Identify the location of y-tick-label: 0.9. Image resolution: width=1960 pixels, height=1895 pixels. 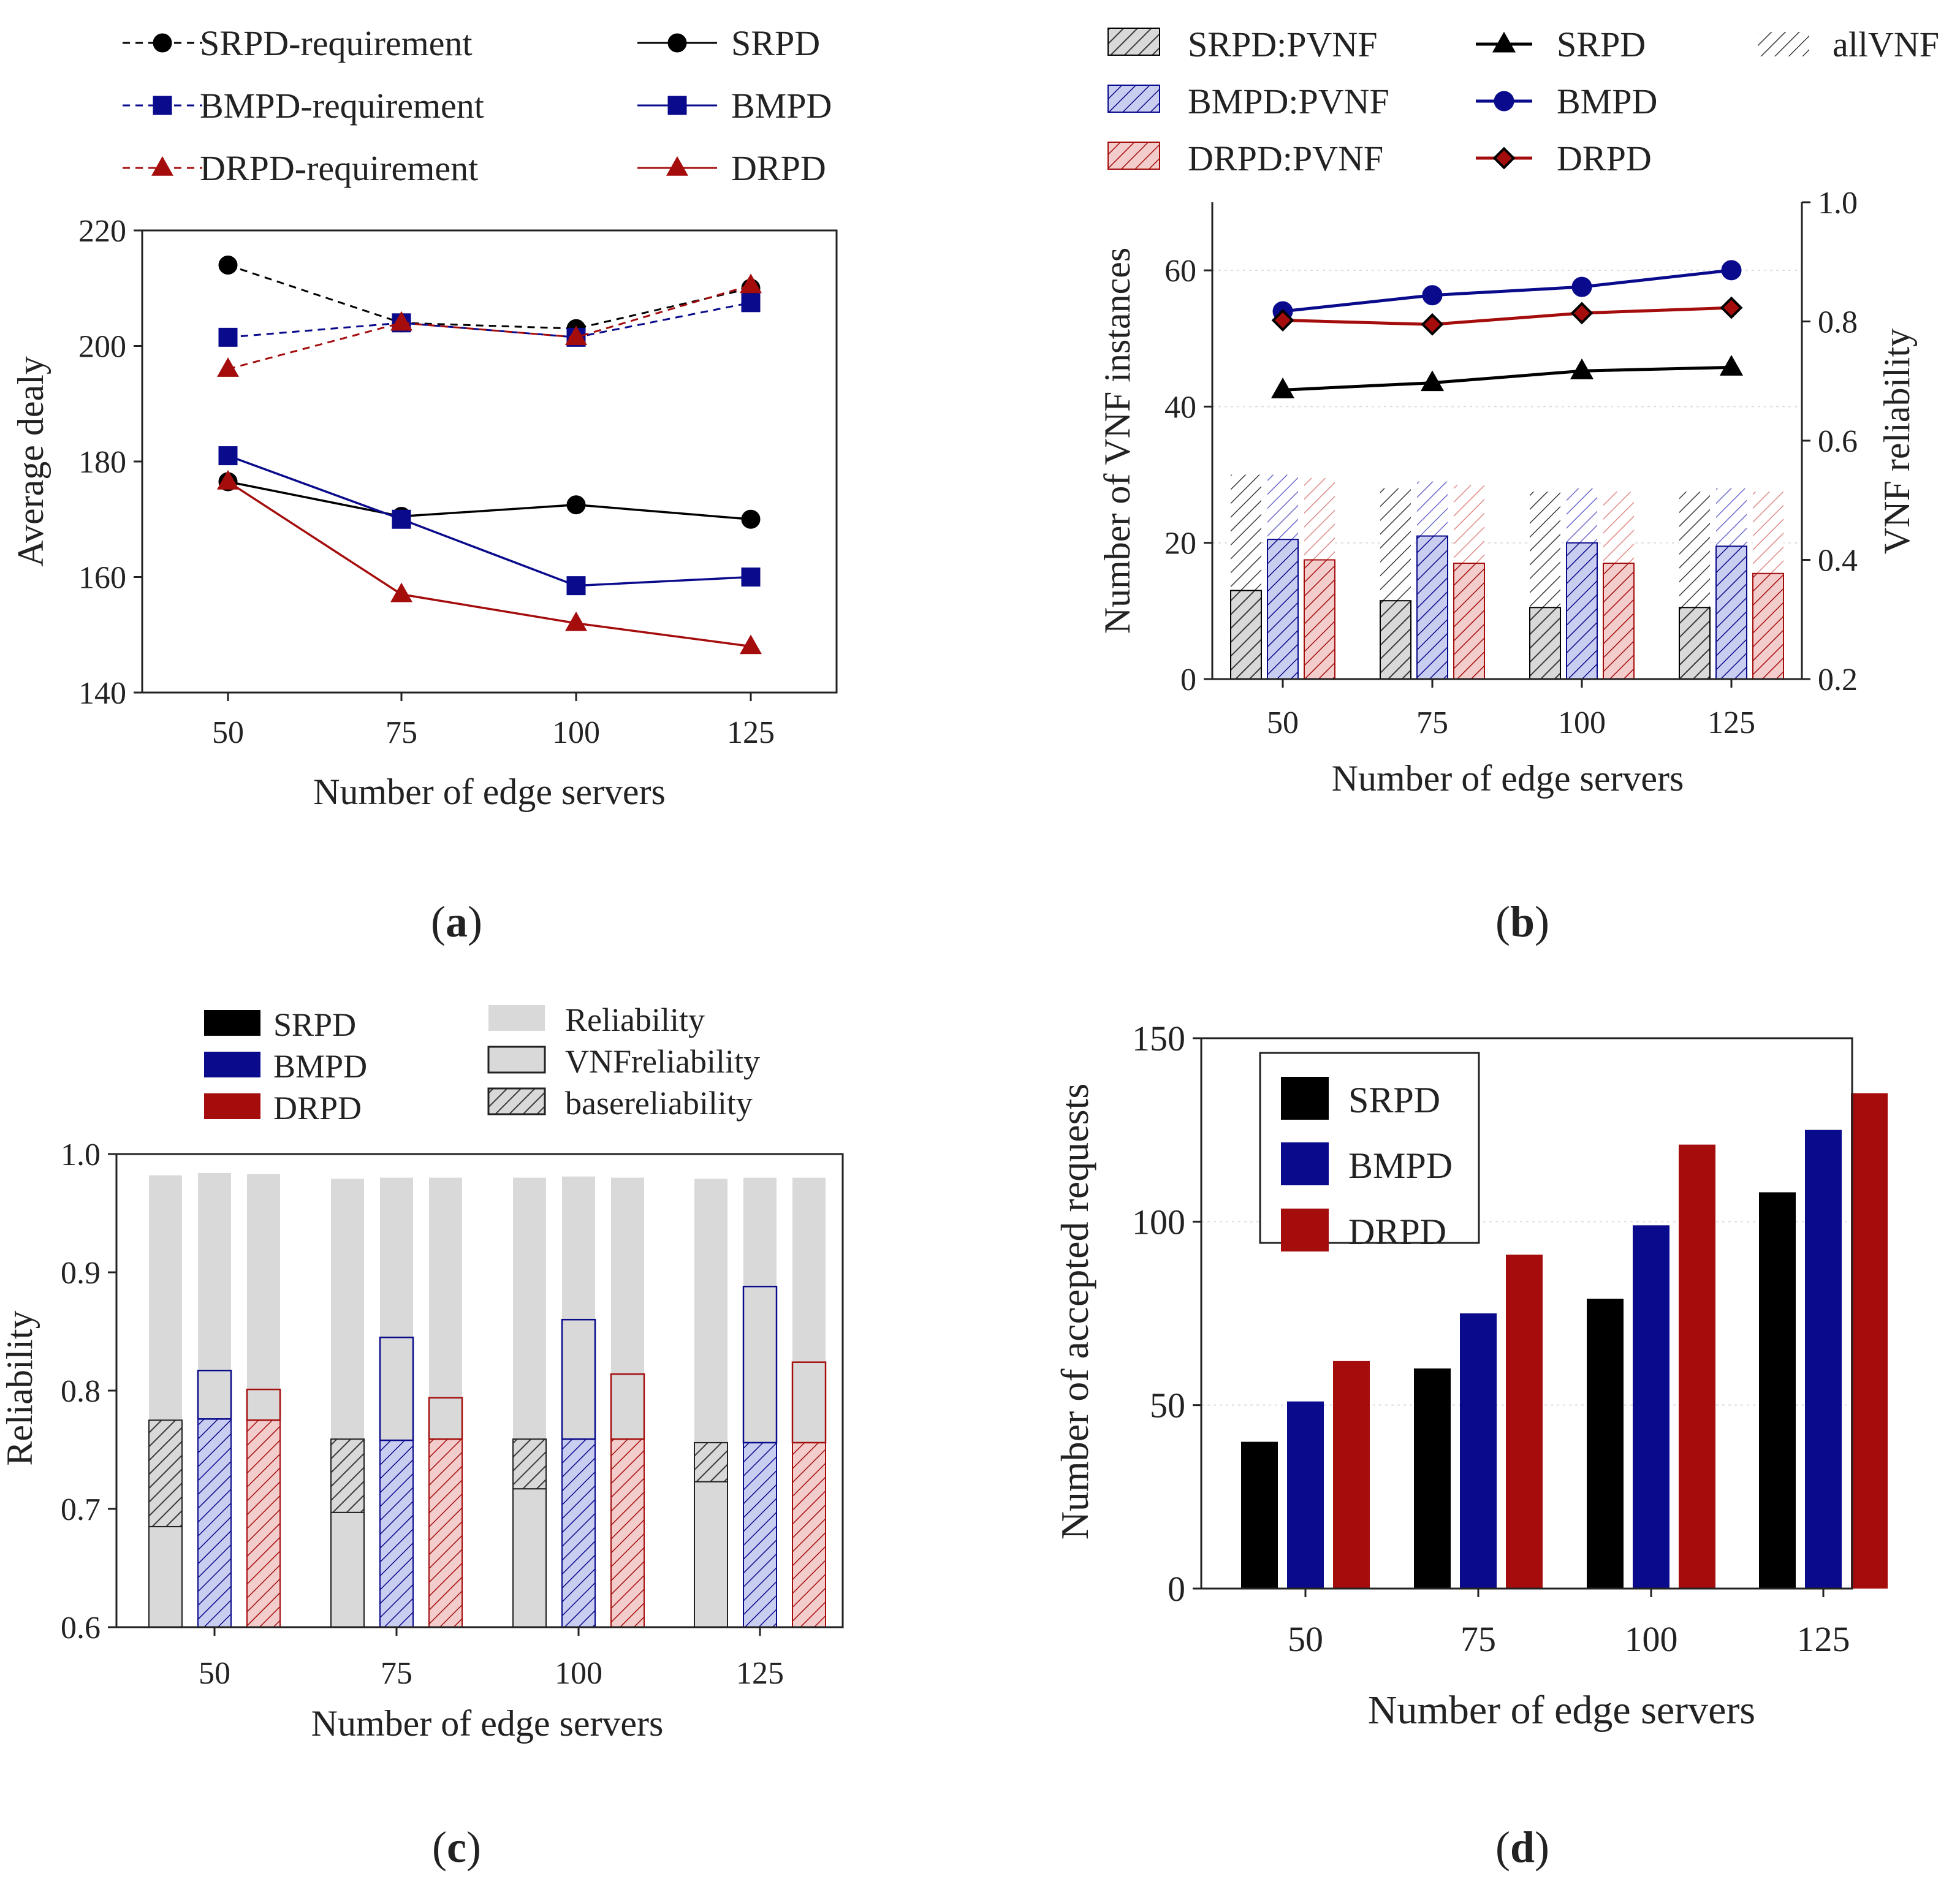
(81, 1273).